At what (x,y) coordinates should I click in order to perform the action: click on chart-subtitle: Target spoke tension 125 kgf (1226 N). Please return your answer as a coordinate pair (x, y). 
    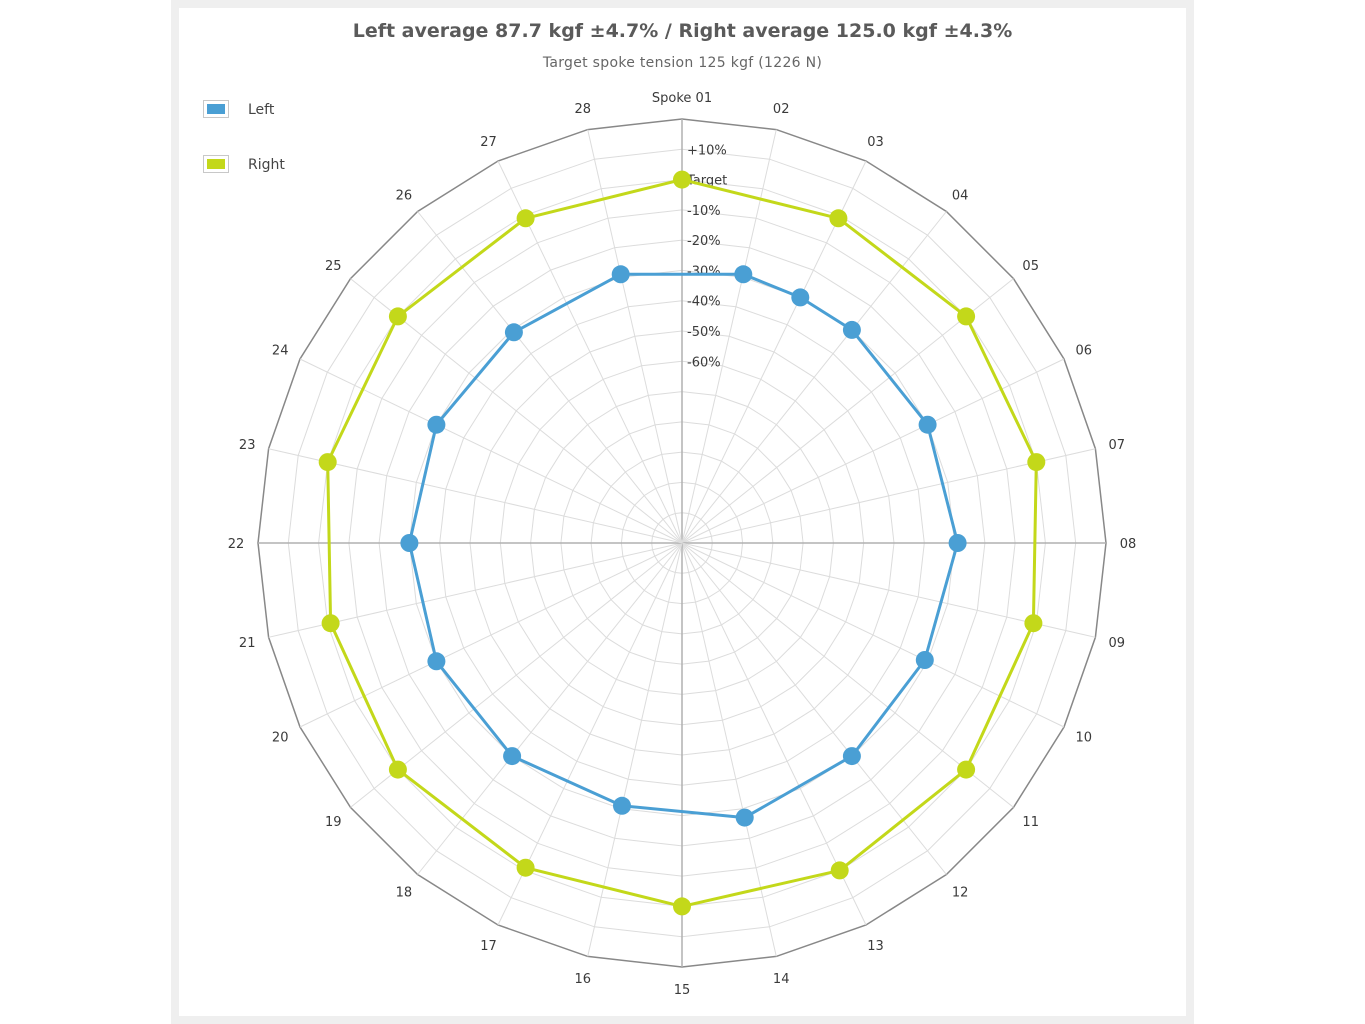
    Looking at the image, I should click on (682, 63).